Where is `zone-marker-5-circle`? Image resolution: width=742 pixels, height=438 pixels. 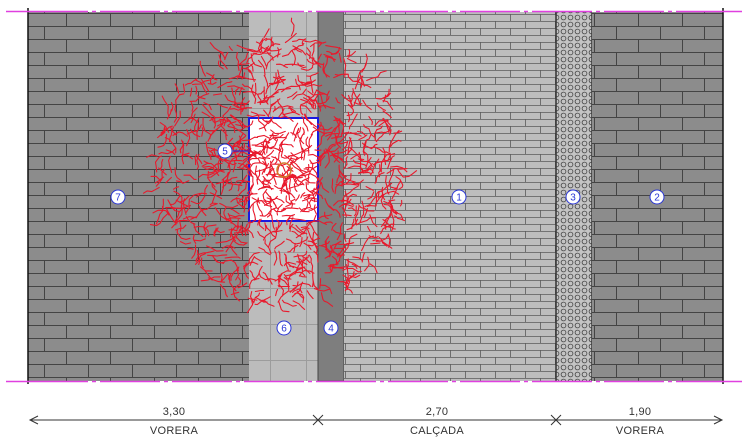
zone-marker-5-circle is located at coordinates (225, 151).